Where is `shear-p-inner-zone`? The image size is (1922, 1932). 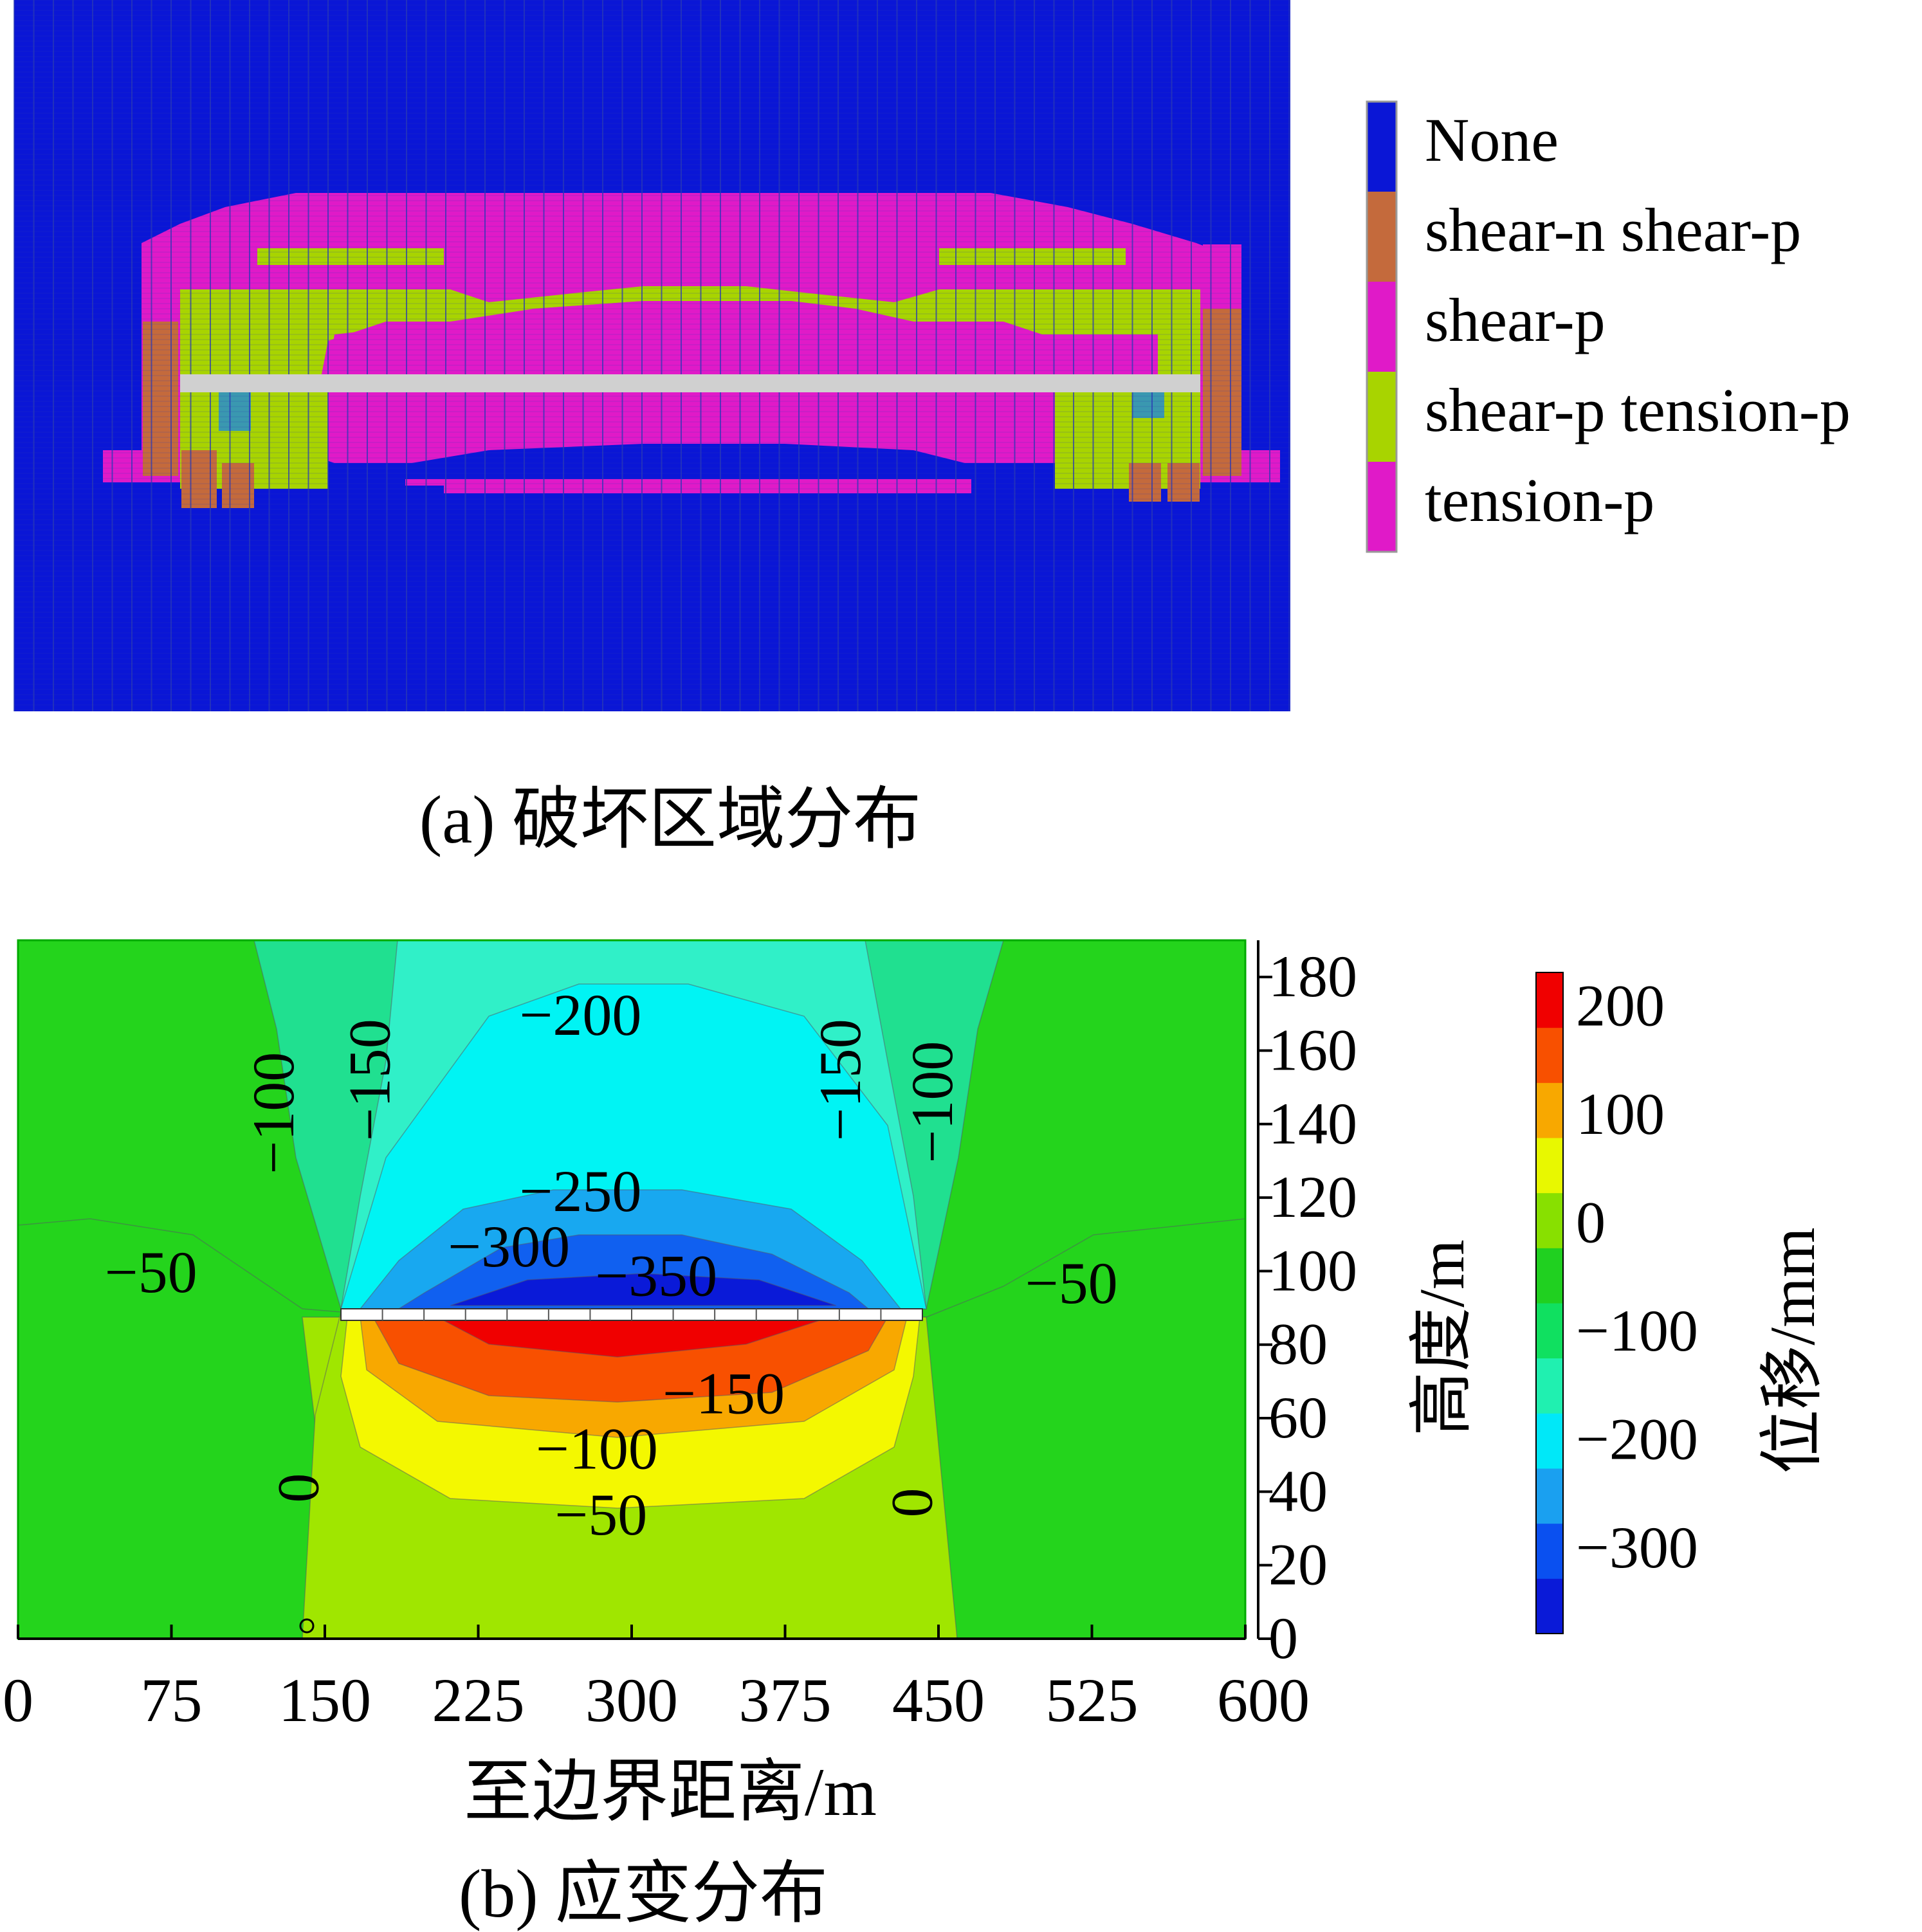 shear-p-inner-zone is located at coordinates (691, 338).